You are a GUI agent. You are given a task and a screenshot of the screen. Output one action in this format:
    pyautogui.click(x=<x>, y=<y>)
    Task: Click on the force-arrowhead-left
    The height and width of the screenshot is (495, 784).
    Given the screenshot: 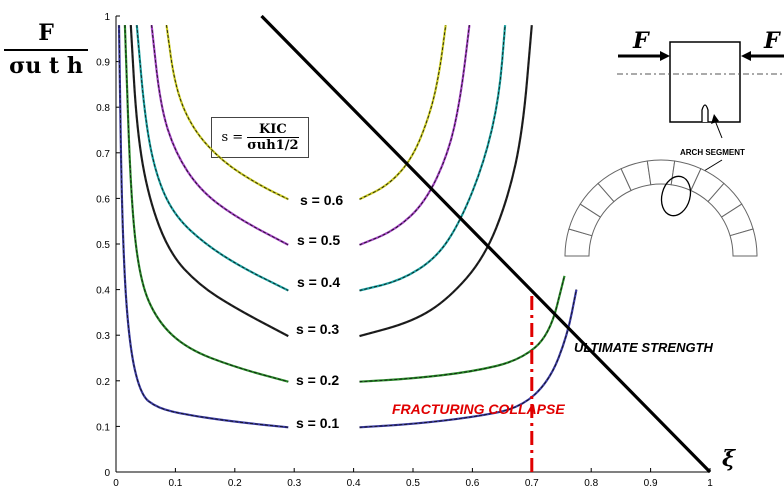 What is the action you would take?
    pyautogui.click(x=665, y=56)
    